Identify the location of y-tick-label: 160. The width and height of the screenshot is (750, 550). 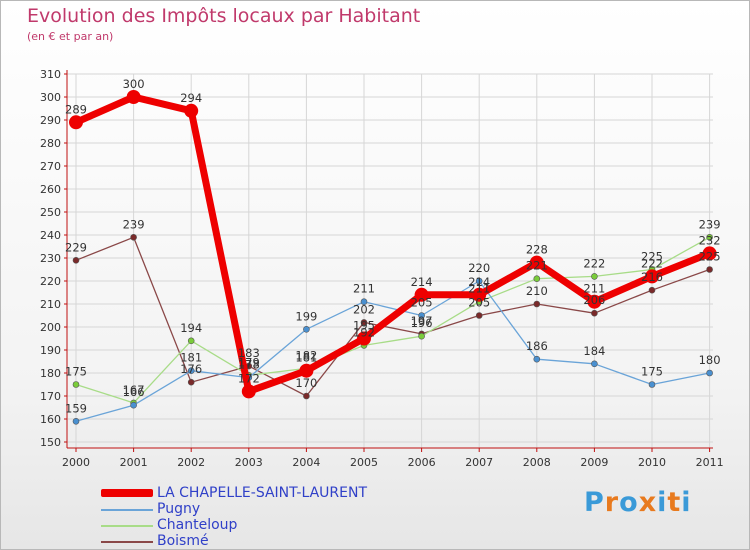
(50, 419).